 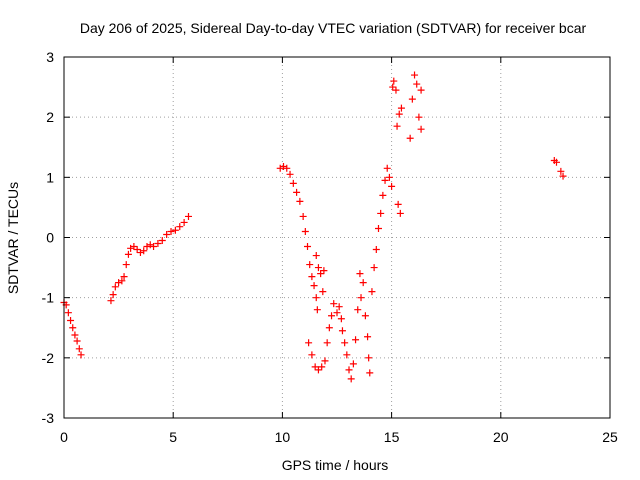 I want to click on x-tick-label: 5, so click(x=173, y=437).